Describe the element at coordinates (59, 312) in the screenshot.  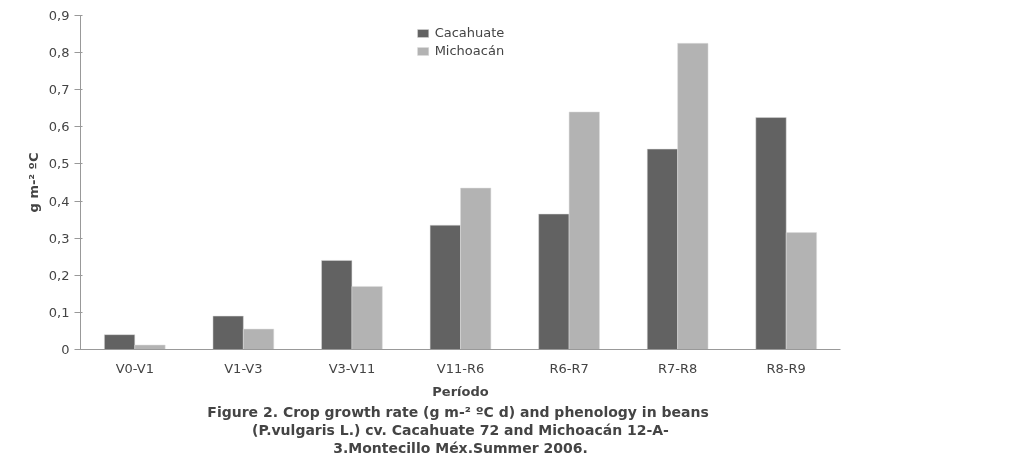
I see `y-tick-label: 0,1` at that location.